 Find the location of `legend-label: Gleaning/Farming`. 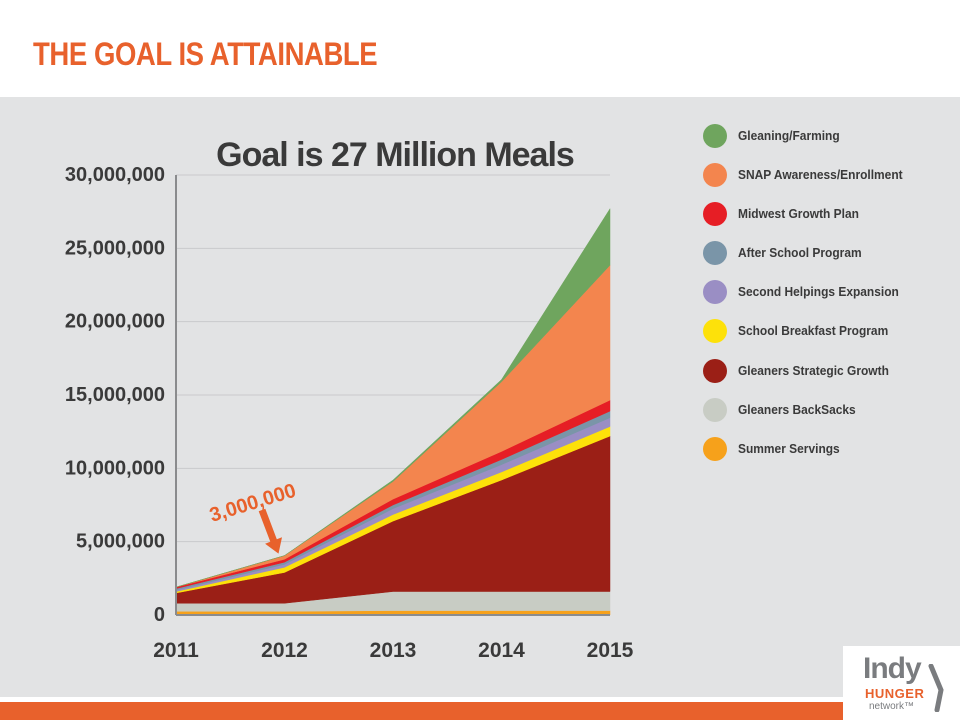

legend-label: Gleaning/Farming is located at coordinates (789, 135).